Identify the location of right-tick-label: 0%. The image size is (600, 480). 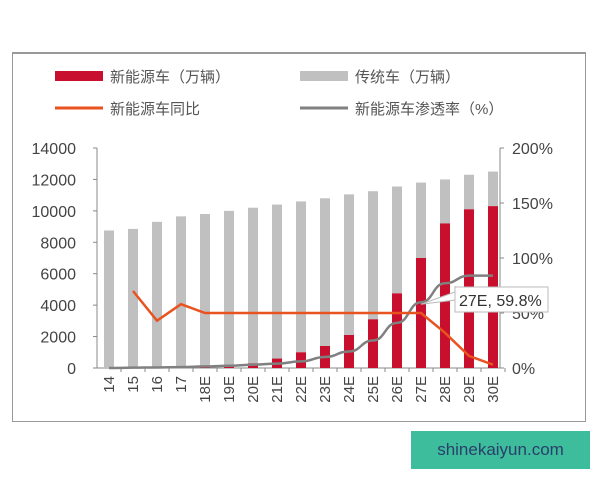
(523, 369).